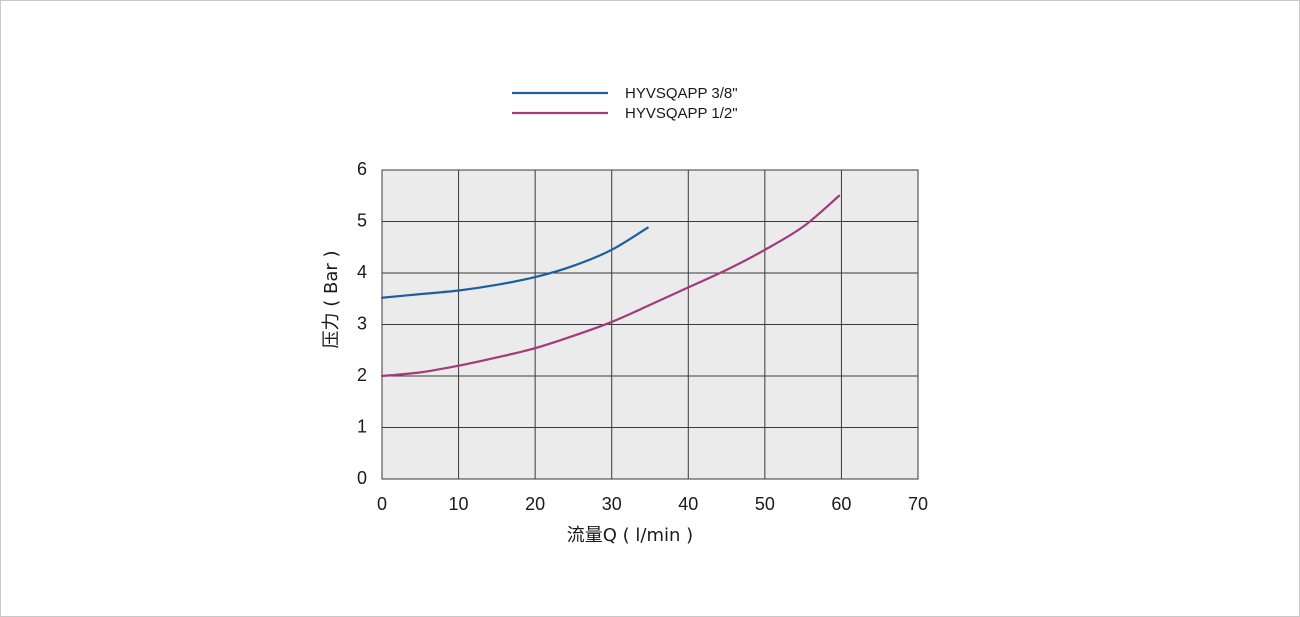  What do you see at coordinates (841, 504) in the screenshot?
I see `x-tick-label: 60` at bounding box center [841, 504].